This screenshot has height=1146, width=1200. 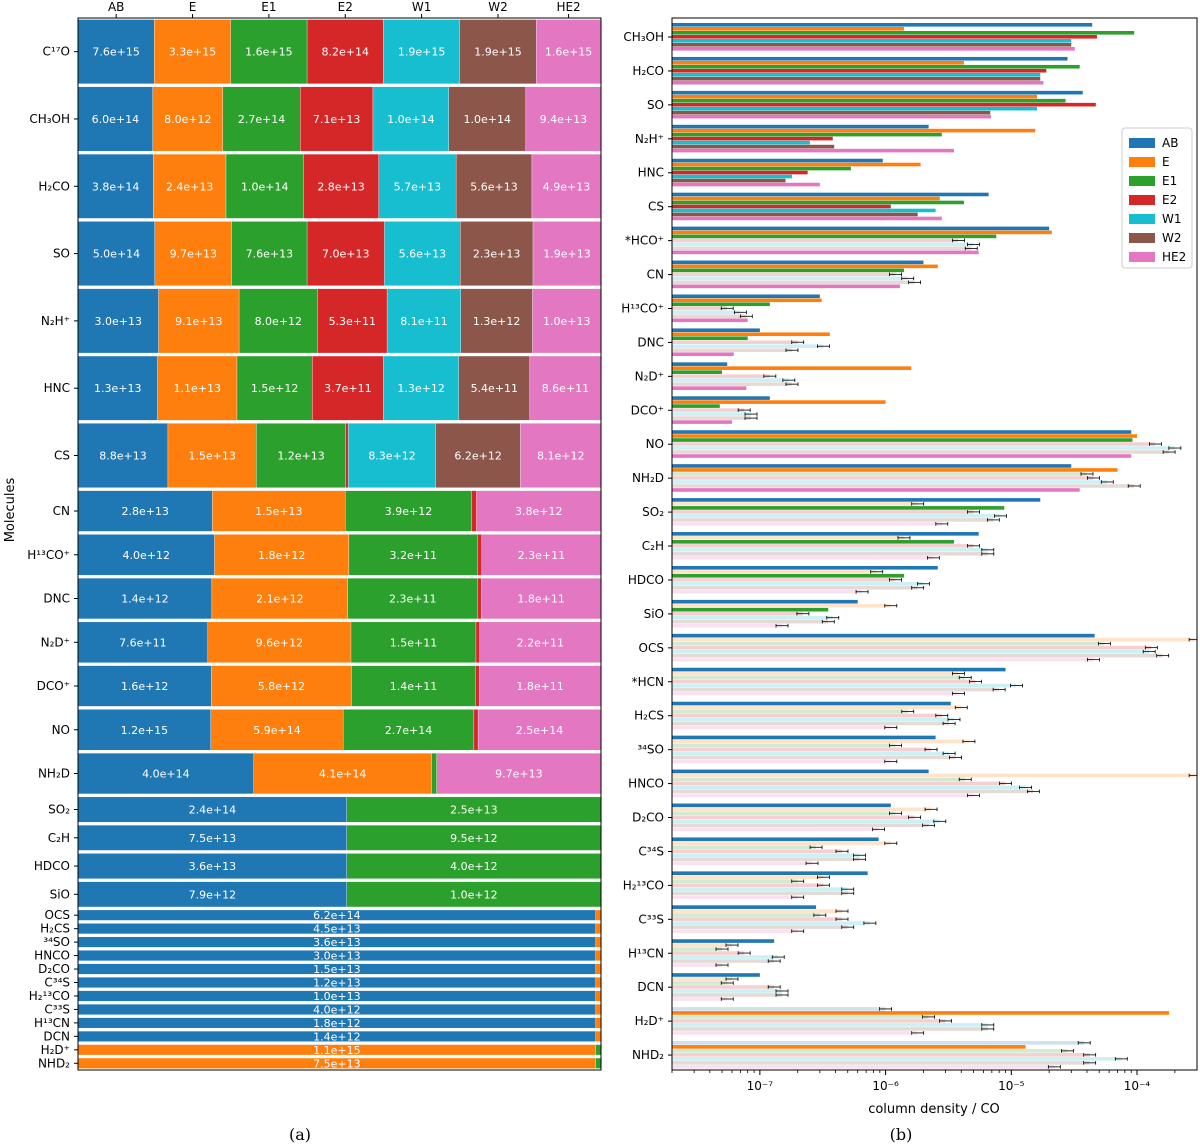 What do you see at coordinates (54, 186) in the screenshot?
I see `molecule-label: H₂CO` at bounding box center [54, 186].